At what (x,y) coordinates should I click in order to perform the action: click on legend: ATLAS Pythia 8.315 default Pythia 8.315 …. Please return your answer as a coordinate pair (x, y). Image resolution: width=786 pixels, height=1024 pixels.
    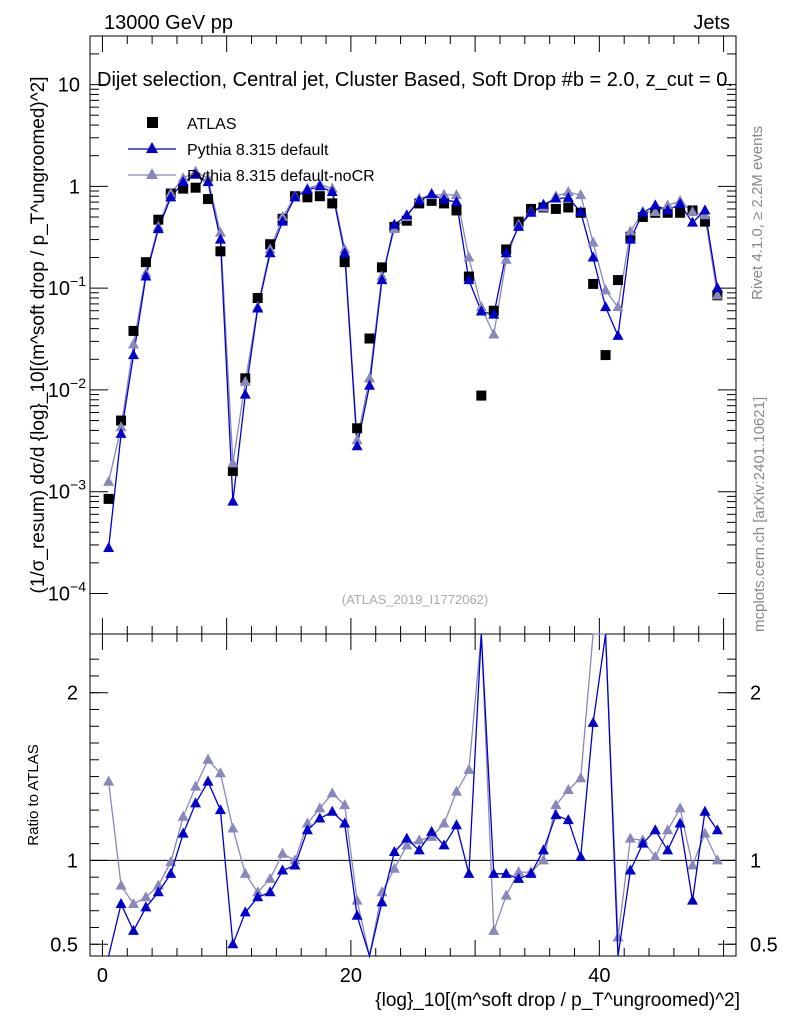
    Looking at the image, I should click on (251, 150).